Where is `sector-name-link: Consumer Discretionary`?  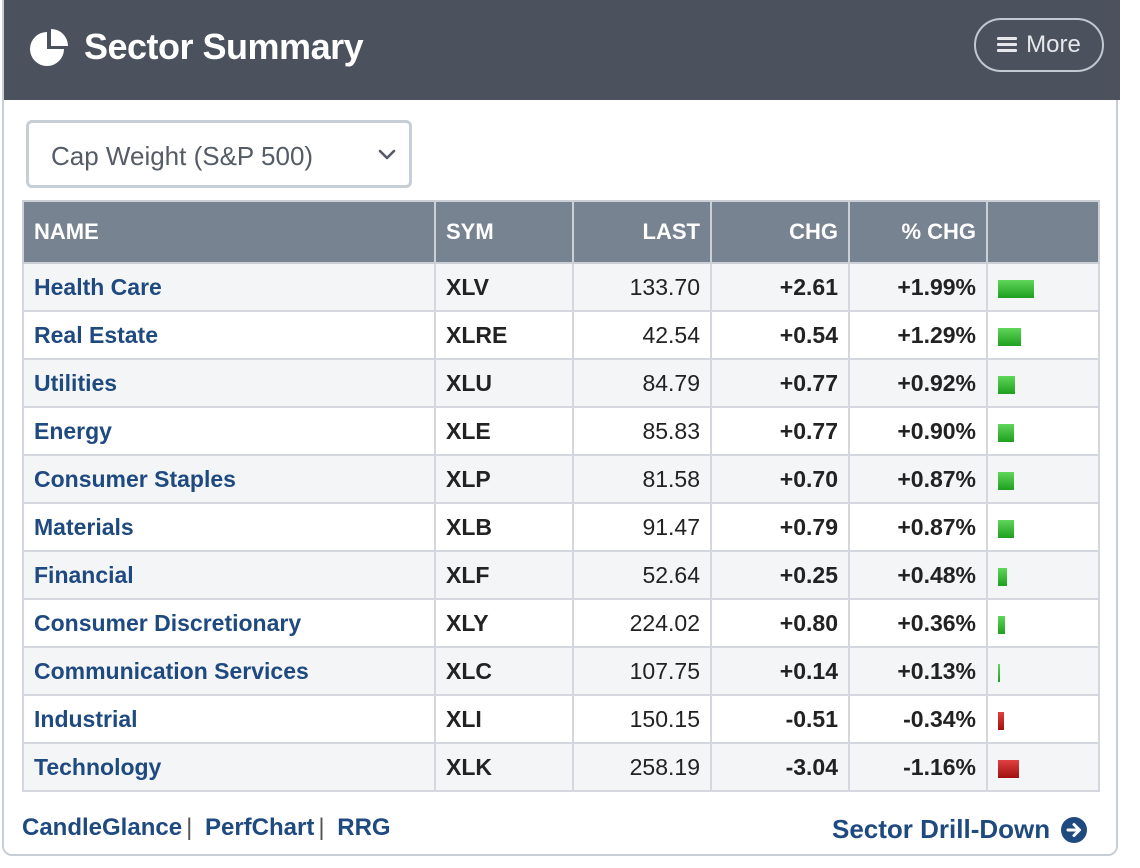
sector-name-link: Consumer Discretionary is located at coordinates (168, 622).